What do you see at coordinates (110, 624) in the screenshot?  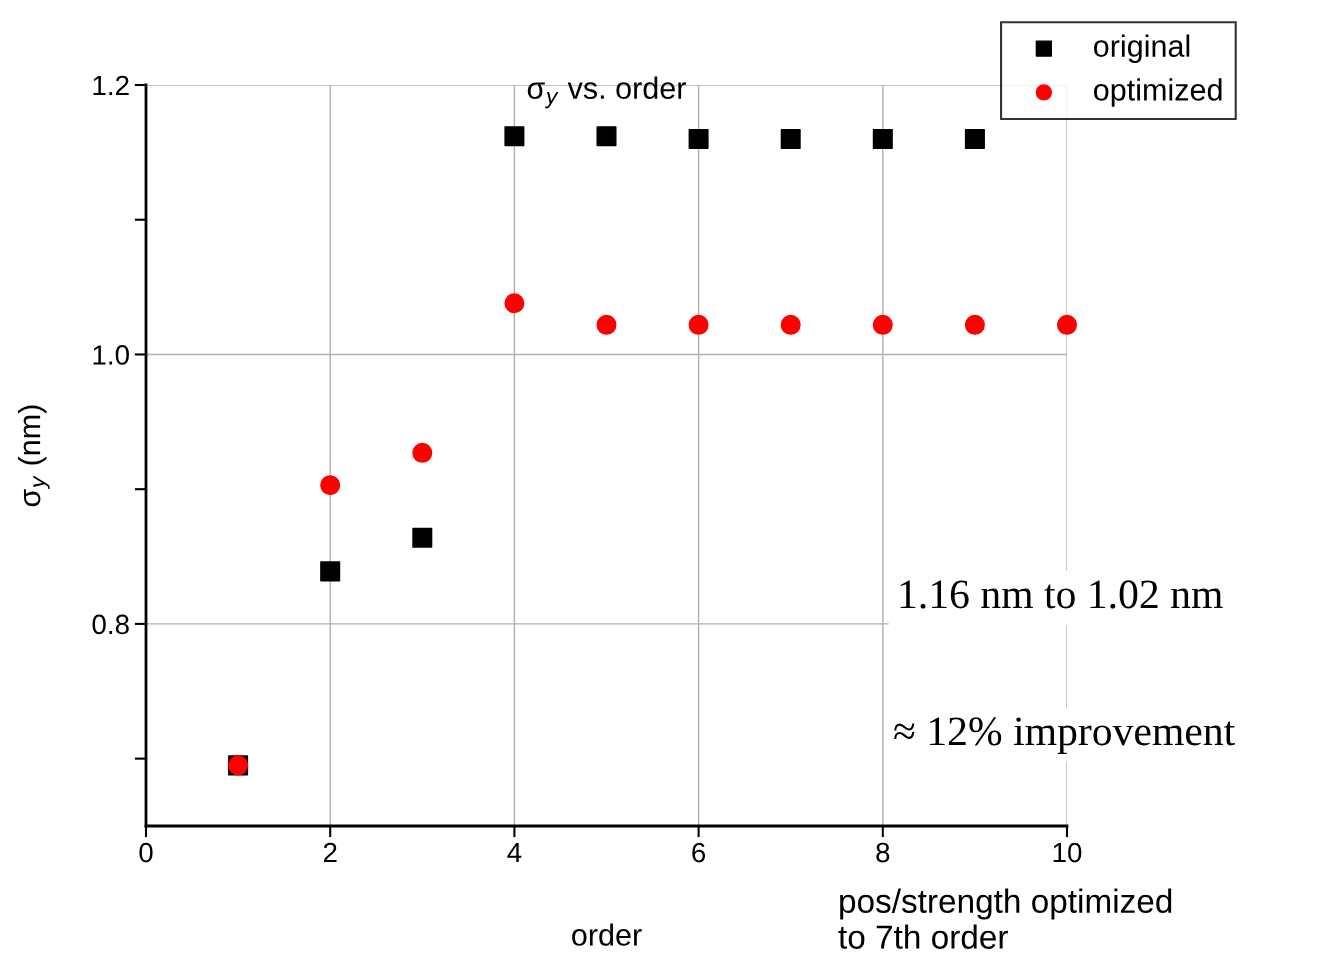 I see `y-tick-label: 0.8` at bounding box center [110, 624].